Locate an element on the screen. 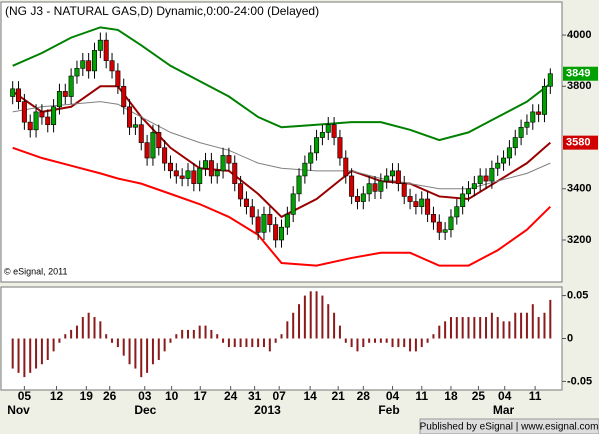 This screenshot has height=434, width=599. x-tick-label: 24 is located at coordinates (231, 396).